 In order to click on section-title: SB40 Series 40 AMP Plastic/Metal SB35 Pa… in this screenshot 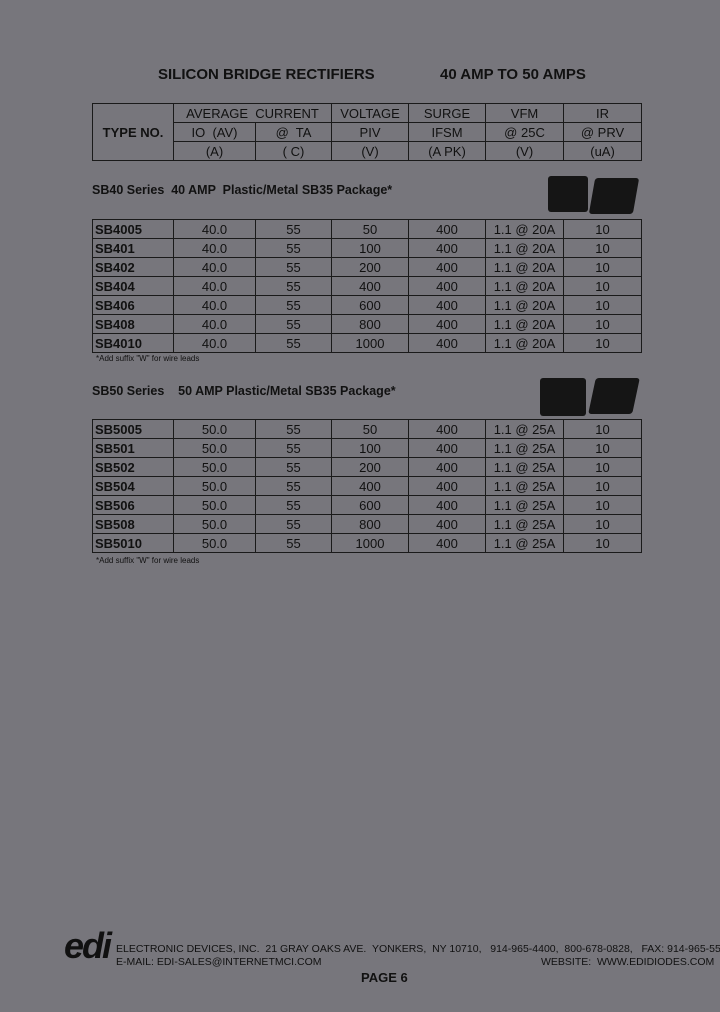, I will do `click(242, 190)`.